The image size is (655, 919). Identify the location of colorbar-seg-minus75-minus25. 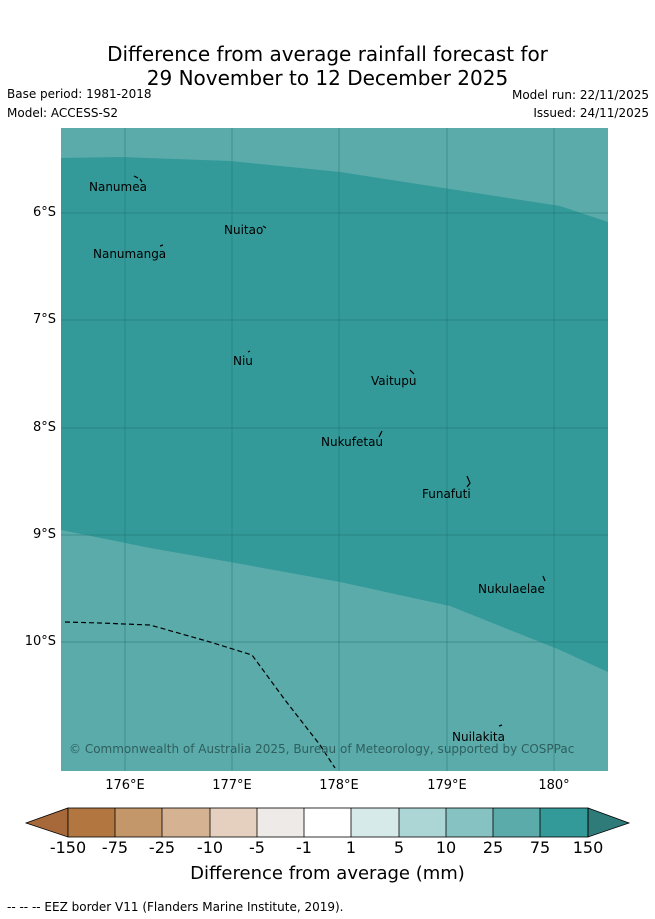
(138, 822).